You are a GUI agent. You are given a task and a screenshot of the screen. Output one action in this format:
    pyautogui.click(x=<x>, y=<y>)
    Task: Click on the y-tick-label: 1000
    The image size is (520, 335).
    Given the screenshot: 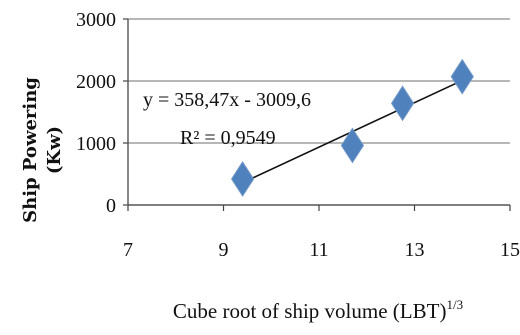 What is the action you would take?
    pyautogui.click(x=96, y=144)
    